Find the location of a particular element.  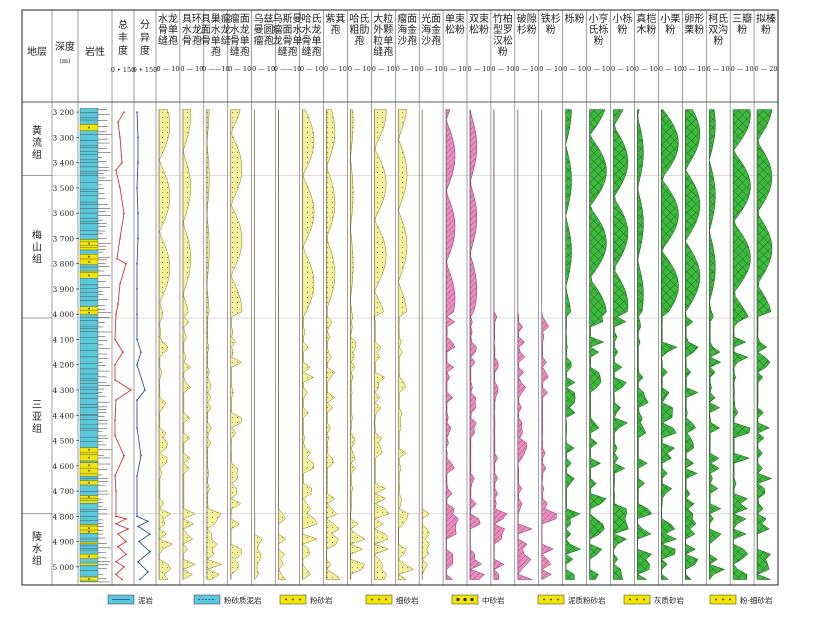

formation-name: 亚 is located at coordinates (37, 417).